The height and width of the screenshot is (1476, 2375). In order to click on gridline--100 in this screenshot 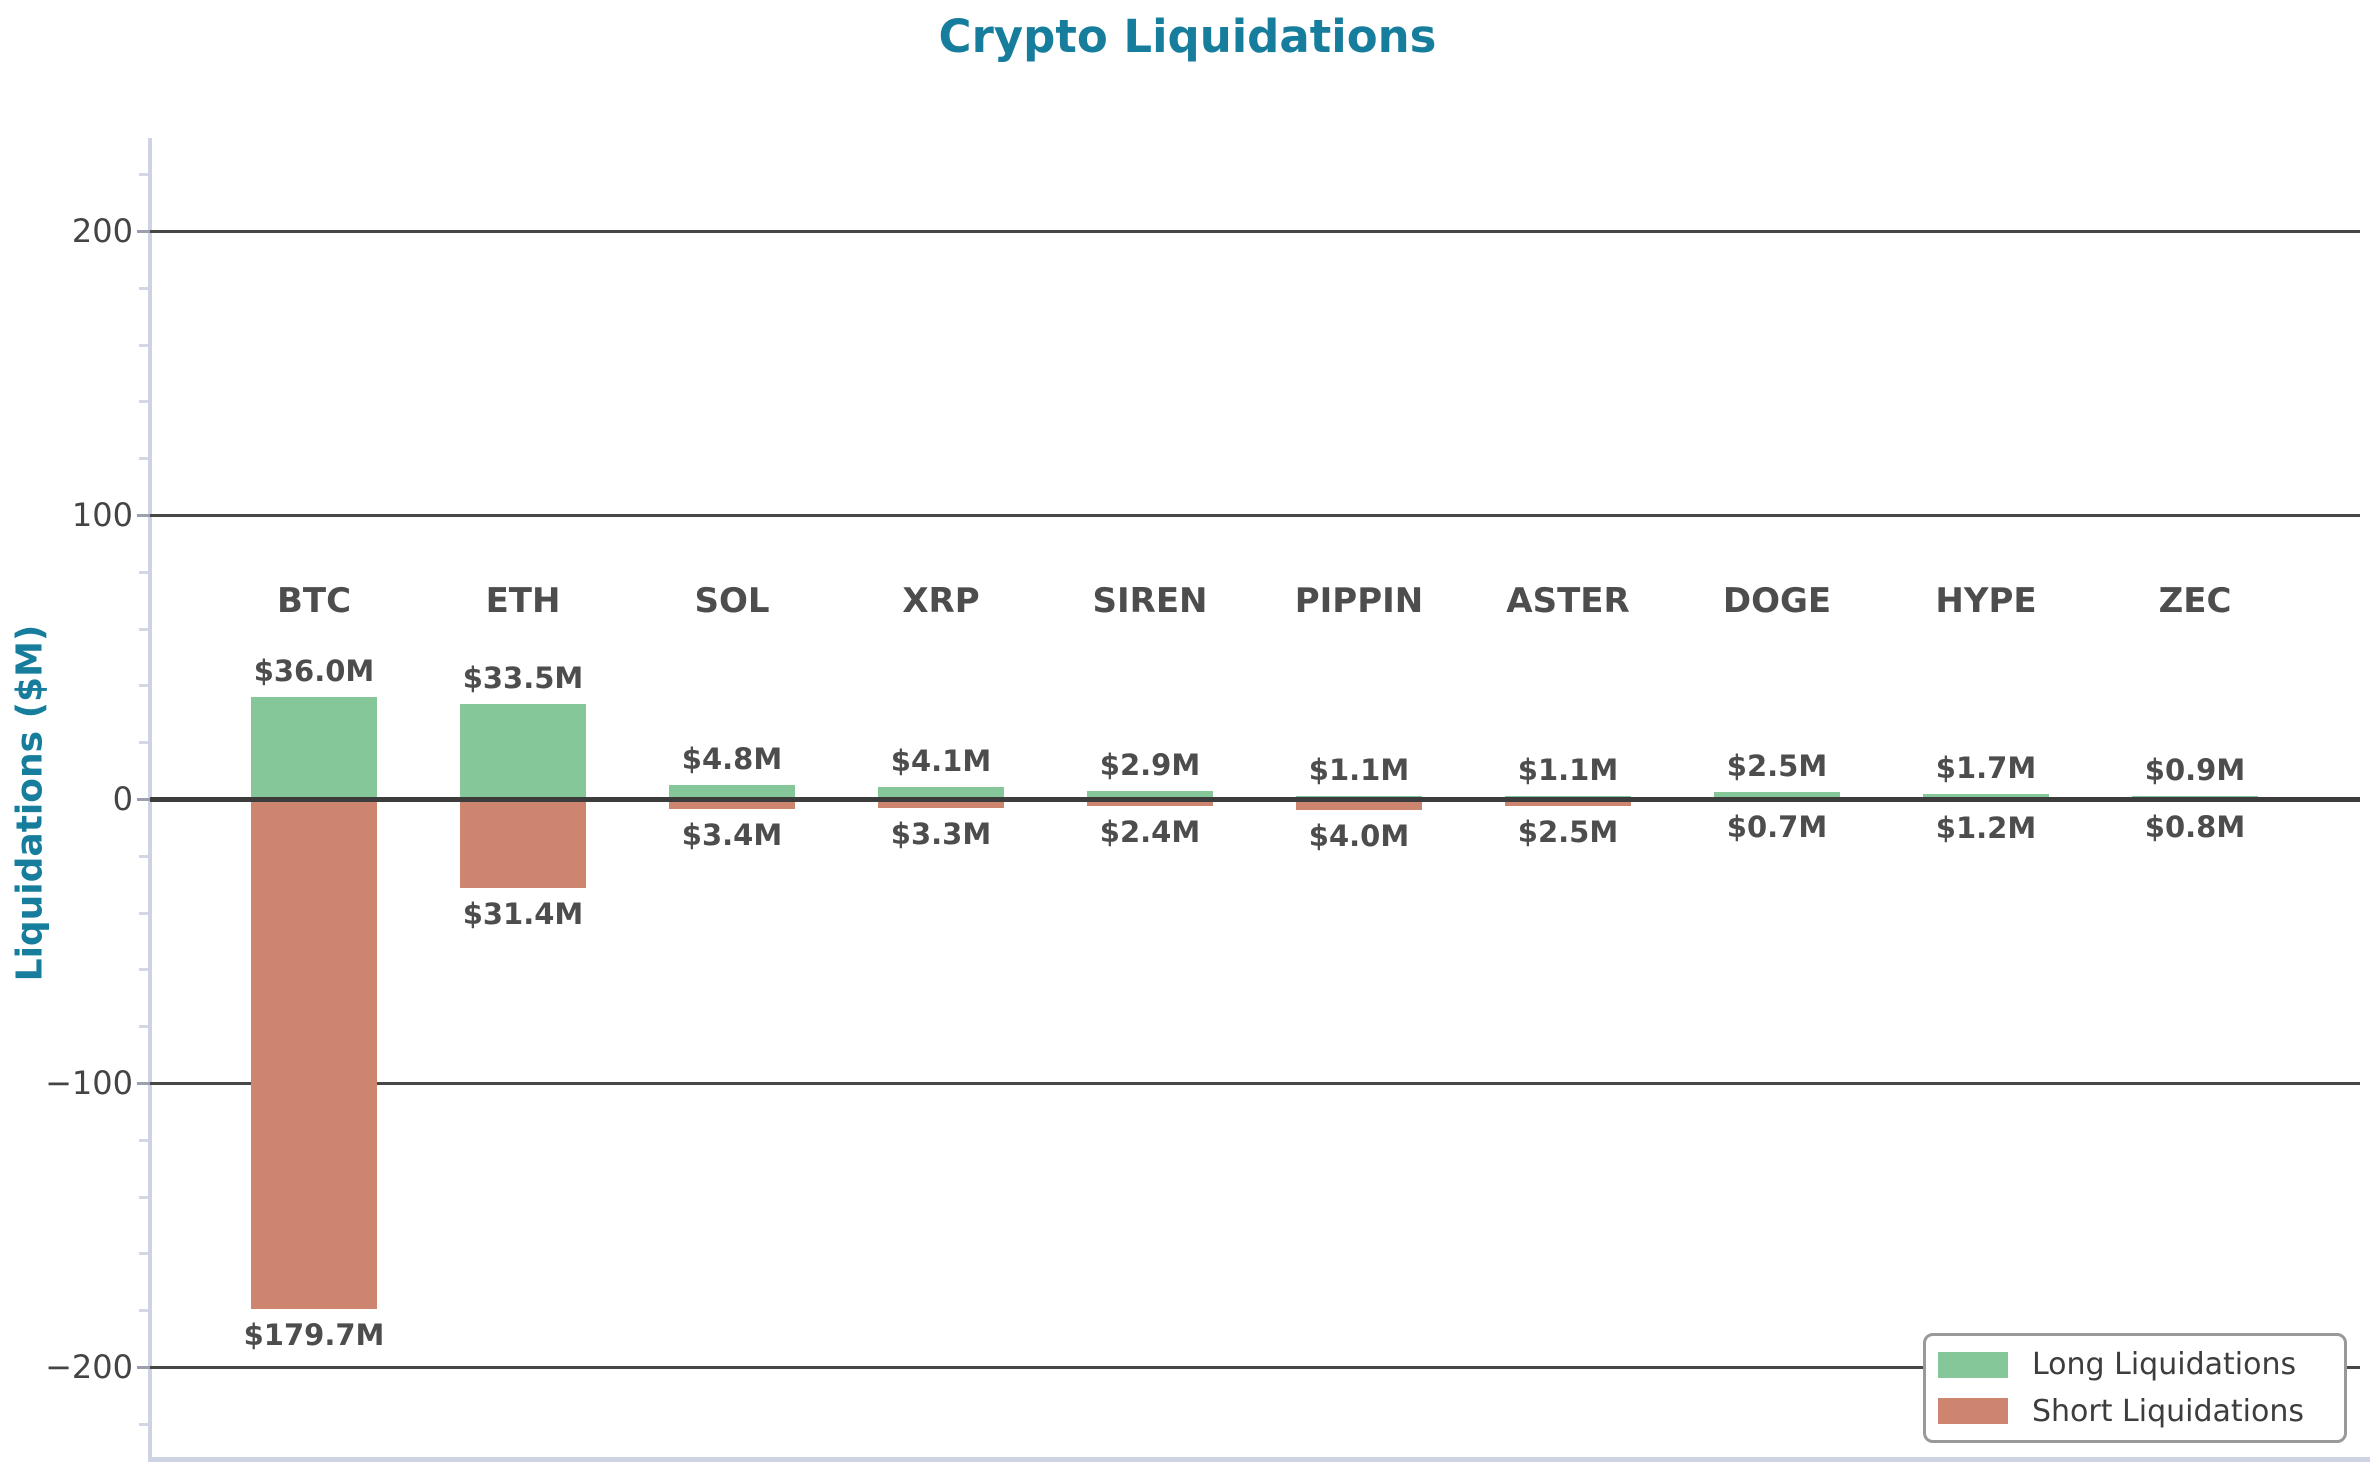, I will do `click(1255, 1083)`.